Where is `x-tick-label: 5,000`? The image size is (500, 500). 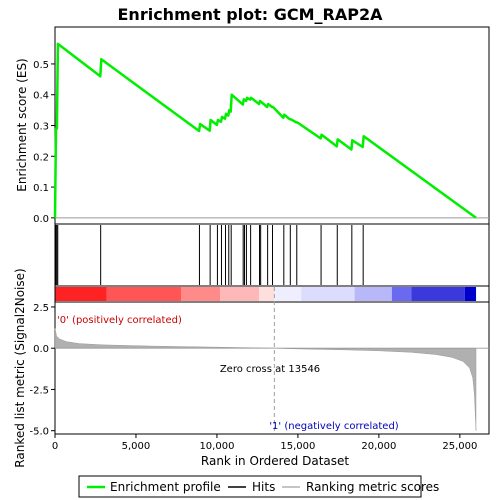 x-tick-label: 5,000 is located at coordinates (136, 446).